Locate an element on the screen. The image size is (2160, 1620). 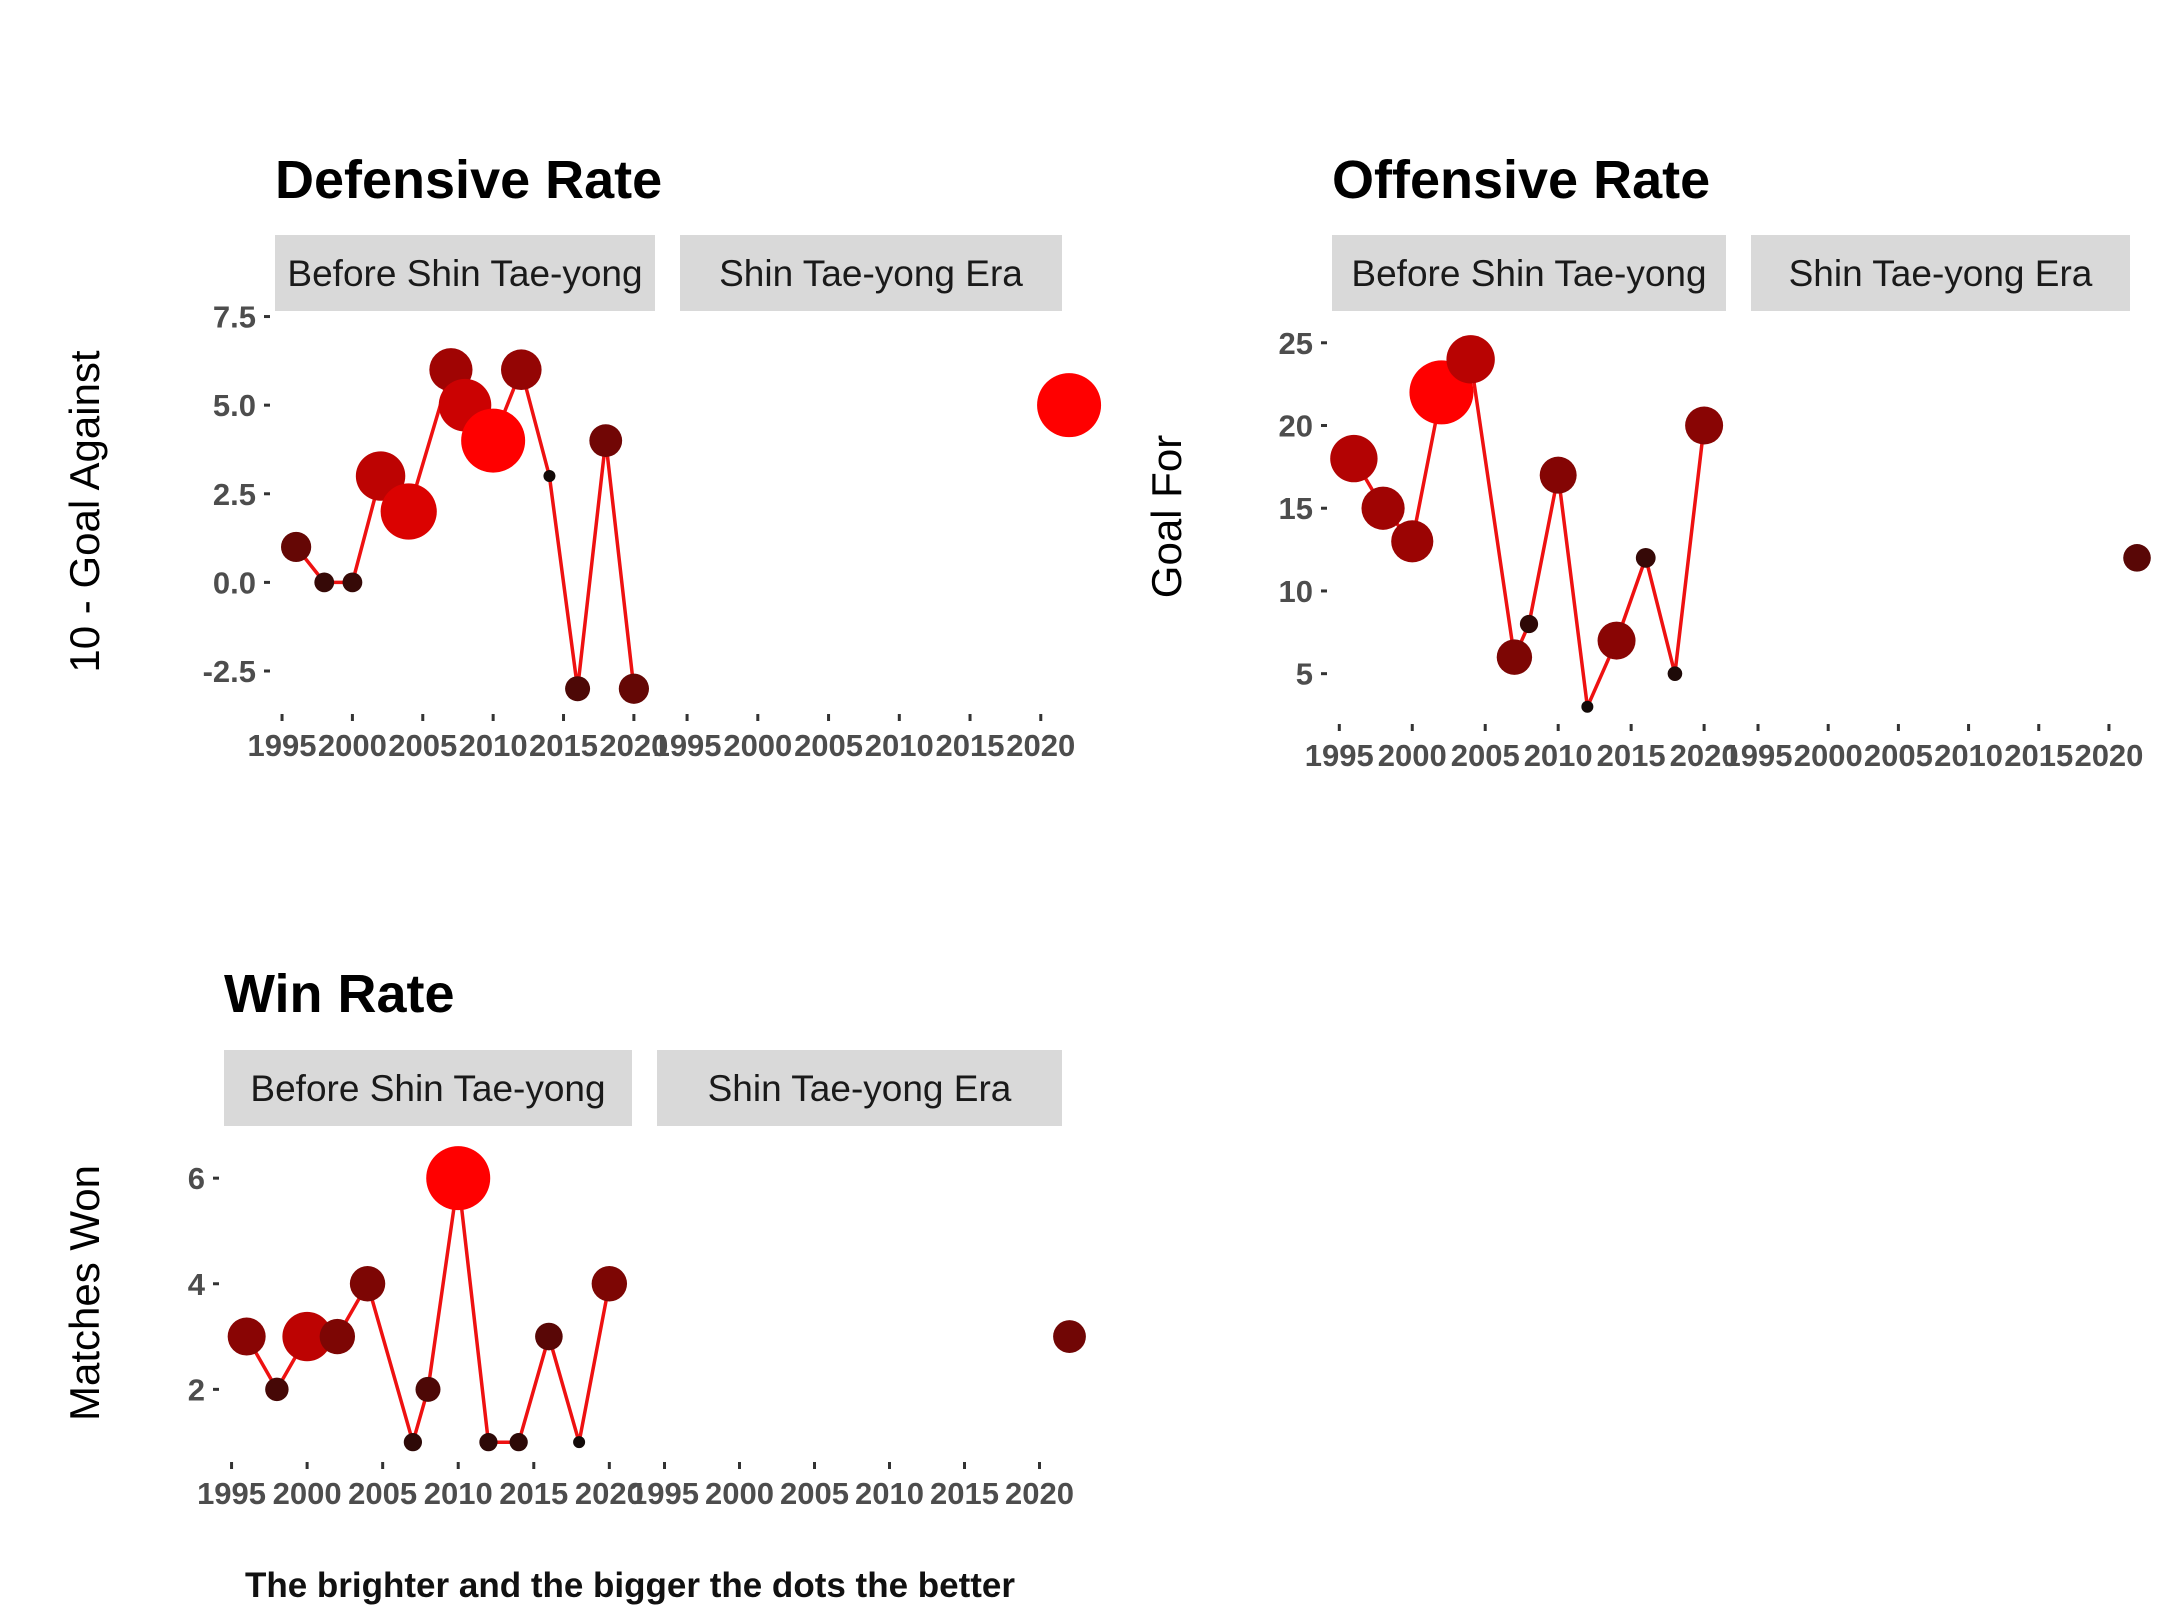
defensive-title: Defensive Rate is located at coordinates (468, 180).